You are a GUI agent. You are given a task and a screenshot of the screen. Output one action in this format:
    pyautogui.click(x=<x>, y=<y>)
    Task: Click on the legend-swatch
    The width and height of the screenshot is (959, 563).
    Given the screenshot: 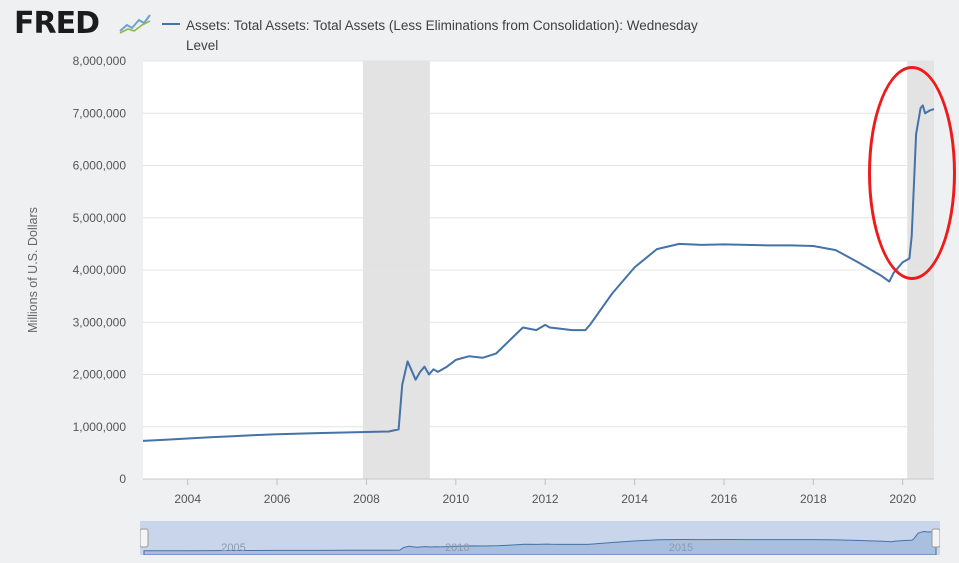 What is the action you would take?
    pyautogui.click(x=171, y=24)
    